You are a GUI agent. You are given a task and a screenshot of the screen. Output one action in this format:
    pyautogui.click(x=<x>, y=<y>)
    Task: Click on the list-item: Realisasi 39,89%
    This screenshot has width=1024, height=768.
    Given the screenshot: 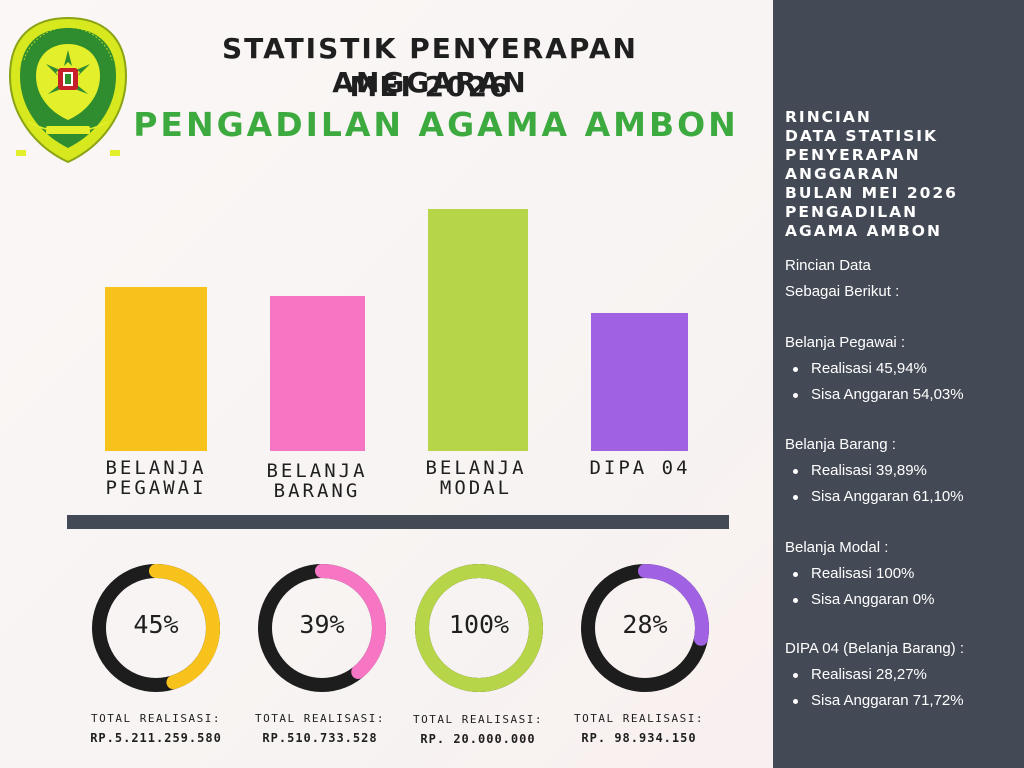 What is the action you would take?
    pyautogui.click(x=906, y=471)
    